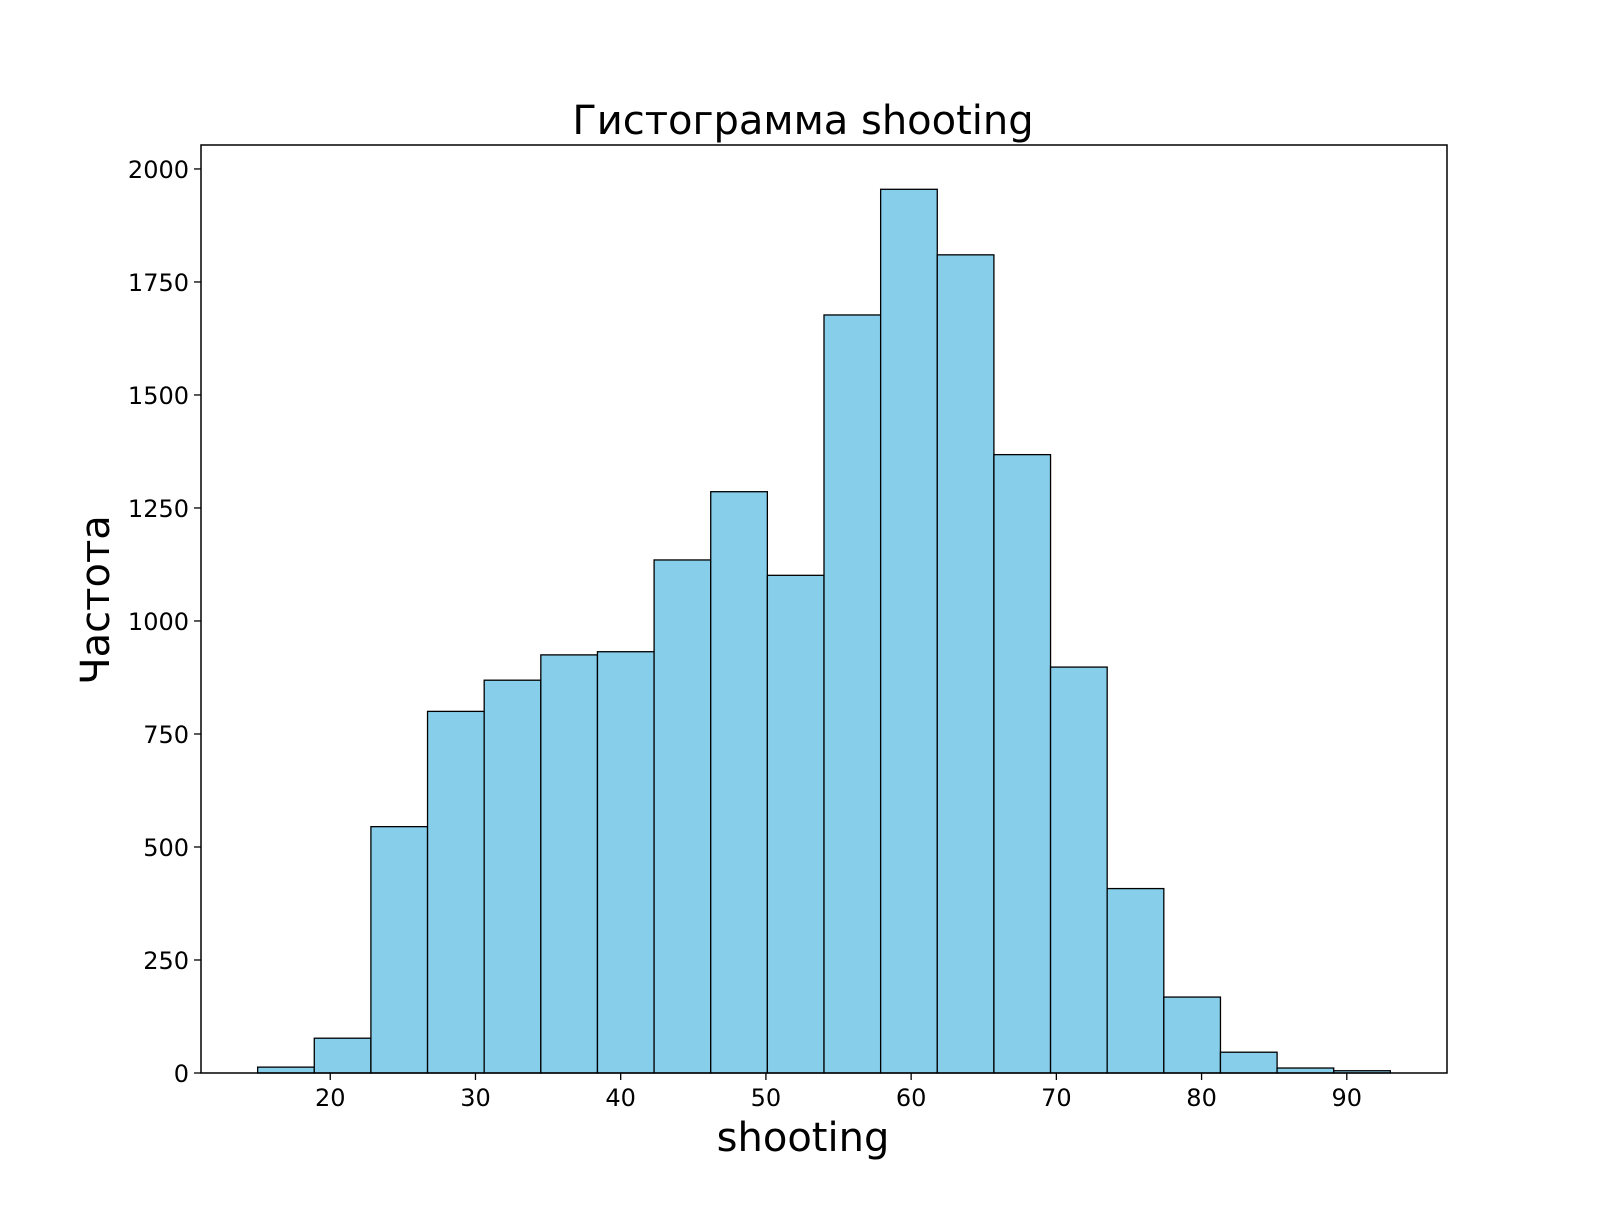 The width and height of the screenshot is (1600, 1205). What do you see at coordinates (166, 735) in the screenshot?
I see `y-tick-label: 750` at bounding box center [166, 735].